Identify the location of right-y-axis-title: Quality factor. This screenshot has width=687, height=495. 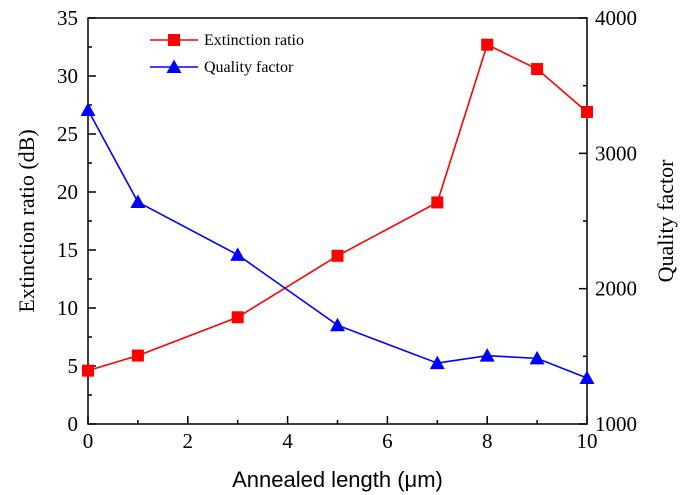
(665, 220).